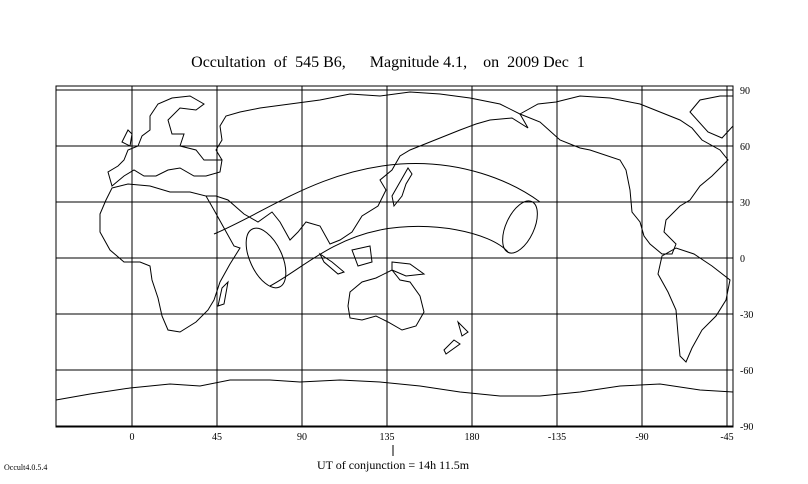 The height and width of the screenshot is (484, 808). I want to click on lat-label: -90, so click(746, 427).